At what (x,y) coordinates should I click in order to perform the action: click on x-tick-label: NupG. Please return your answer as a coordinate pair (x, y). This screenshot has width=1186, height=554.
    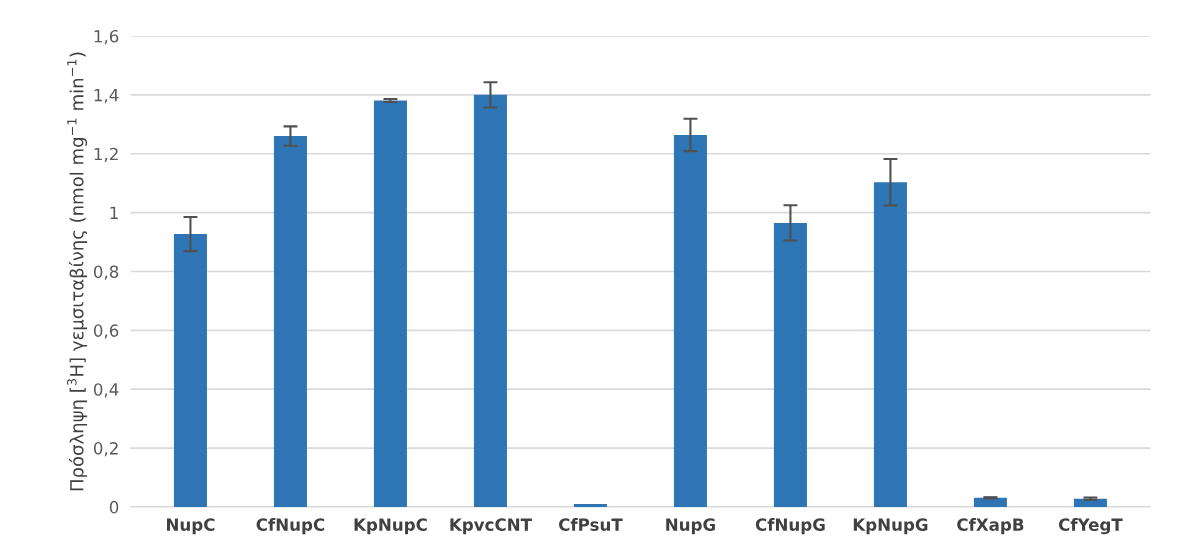
    Looking at the image, I should click on (690, 526).